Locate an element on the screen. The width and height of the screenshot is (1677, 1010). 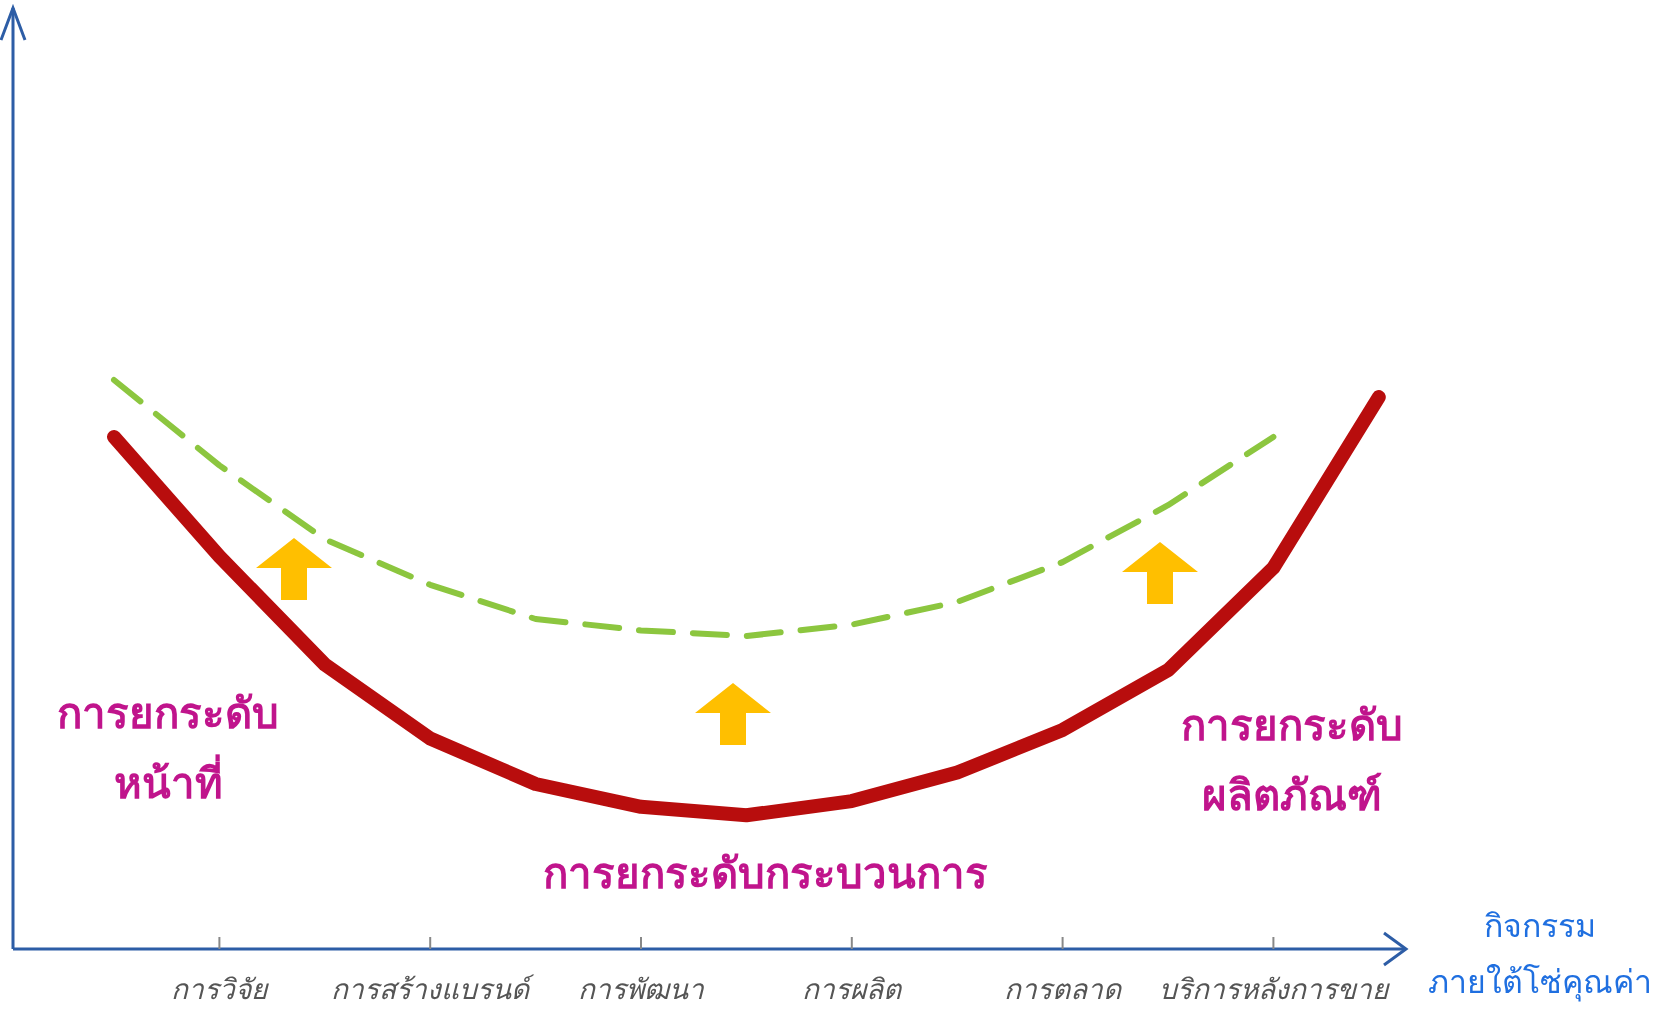
x-axis-title: กิจกรรม ภายใต้โซ่คุณค่า is located at coordinates (1540, 954).